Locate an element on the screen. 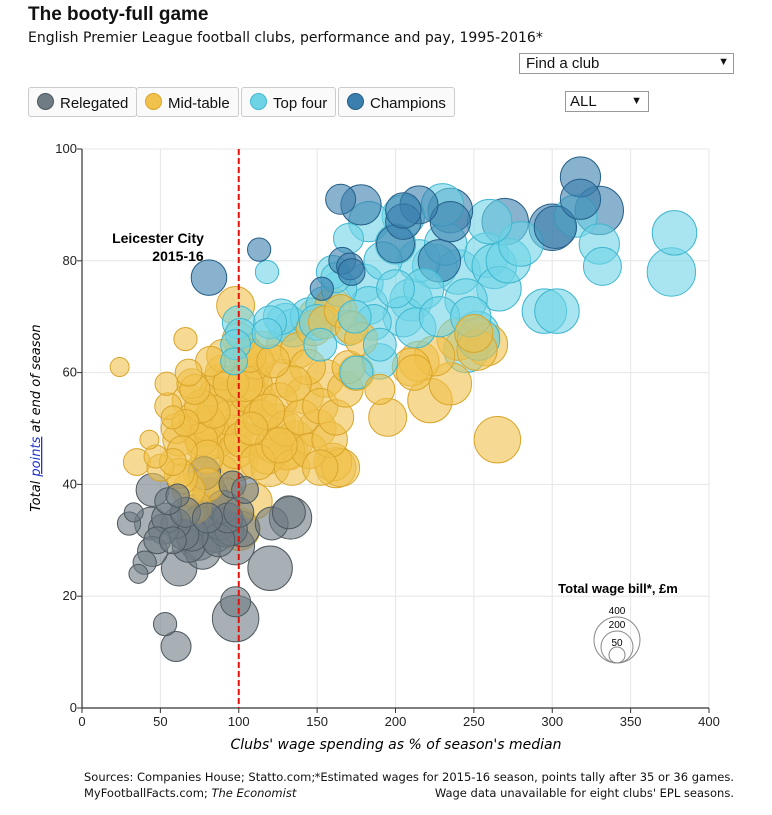 The height and width of the screenshot is (815, 772). y-axis-label-part1: Total is located at coordinates (36, 494).